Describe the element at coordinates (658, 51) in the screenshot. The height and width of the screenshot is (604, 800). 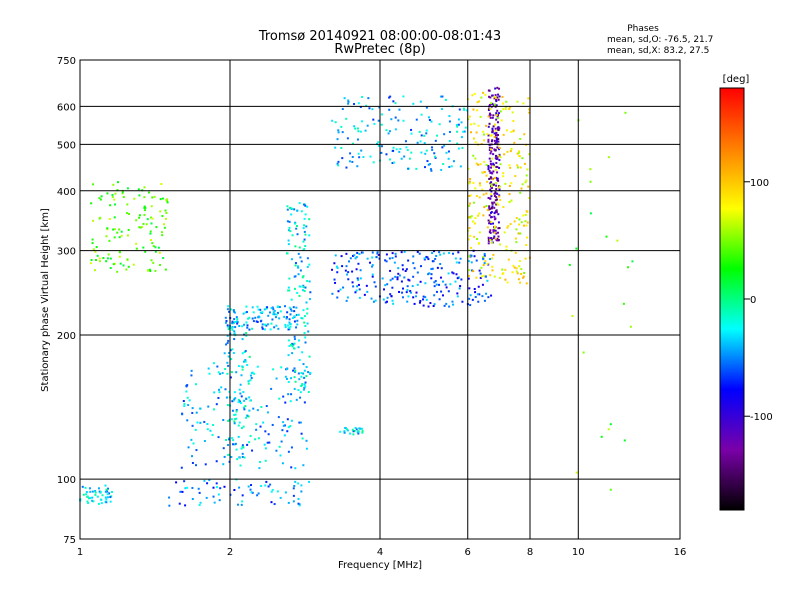
I see `stats-x-line: mean, sd,X: 83.2, 27.5` at that location.